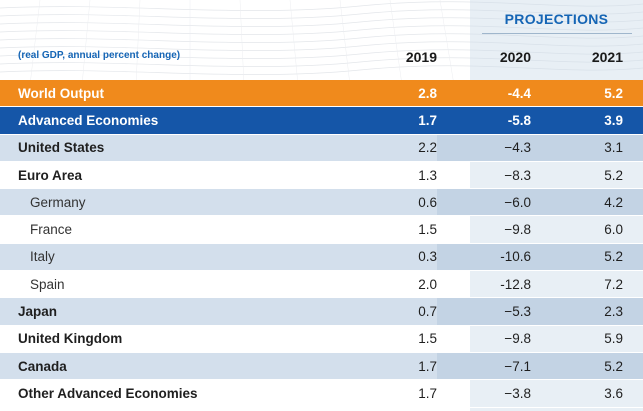 The height and width of the screenshot is (411, 643). What do you see at coordinates (501, 175) in the screenshot?
I see `value-2020: −8.3` at bounding box center [501, 175].